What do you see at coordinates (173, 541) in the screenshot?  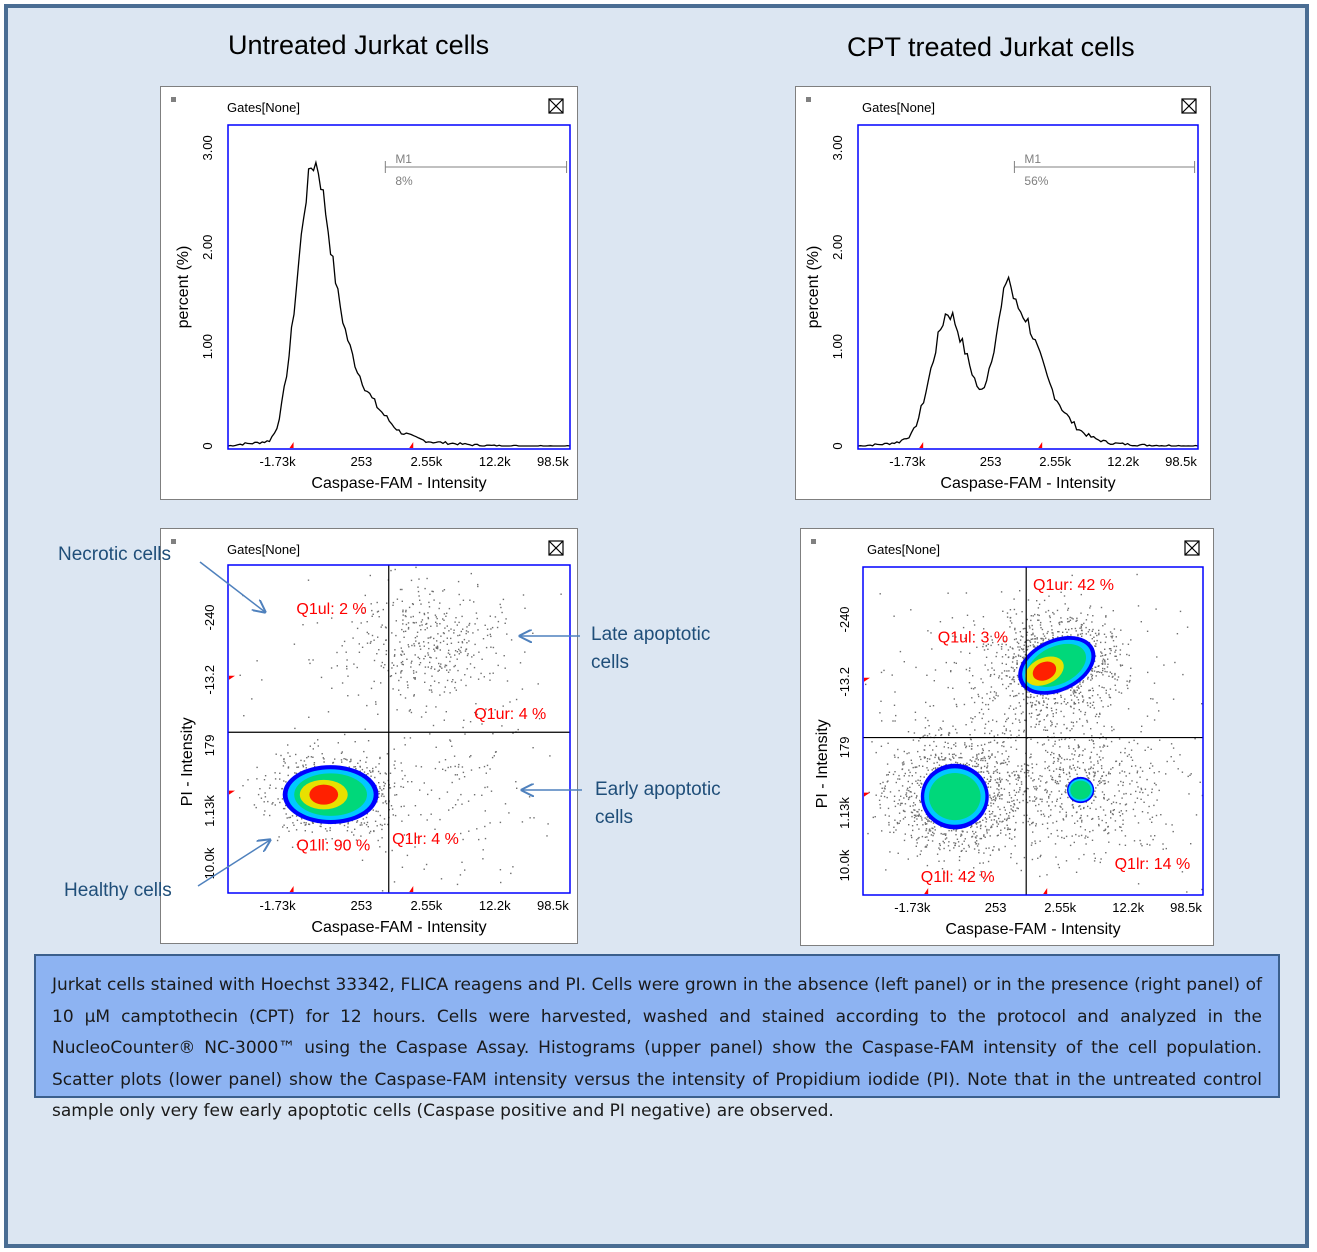 I see `window-handle-icon` at bounding box center [173, 541].